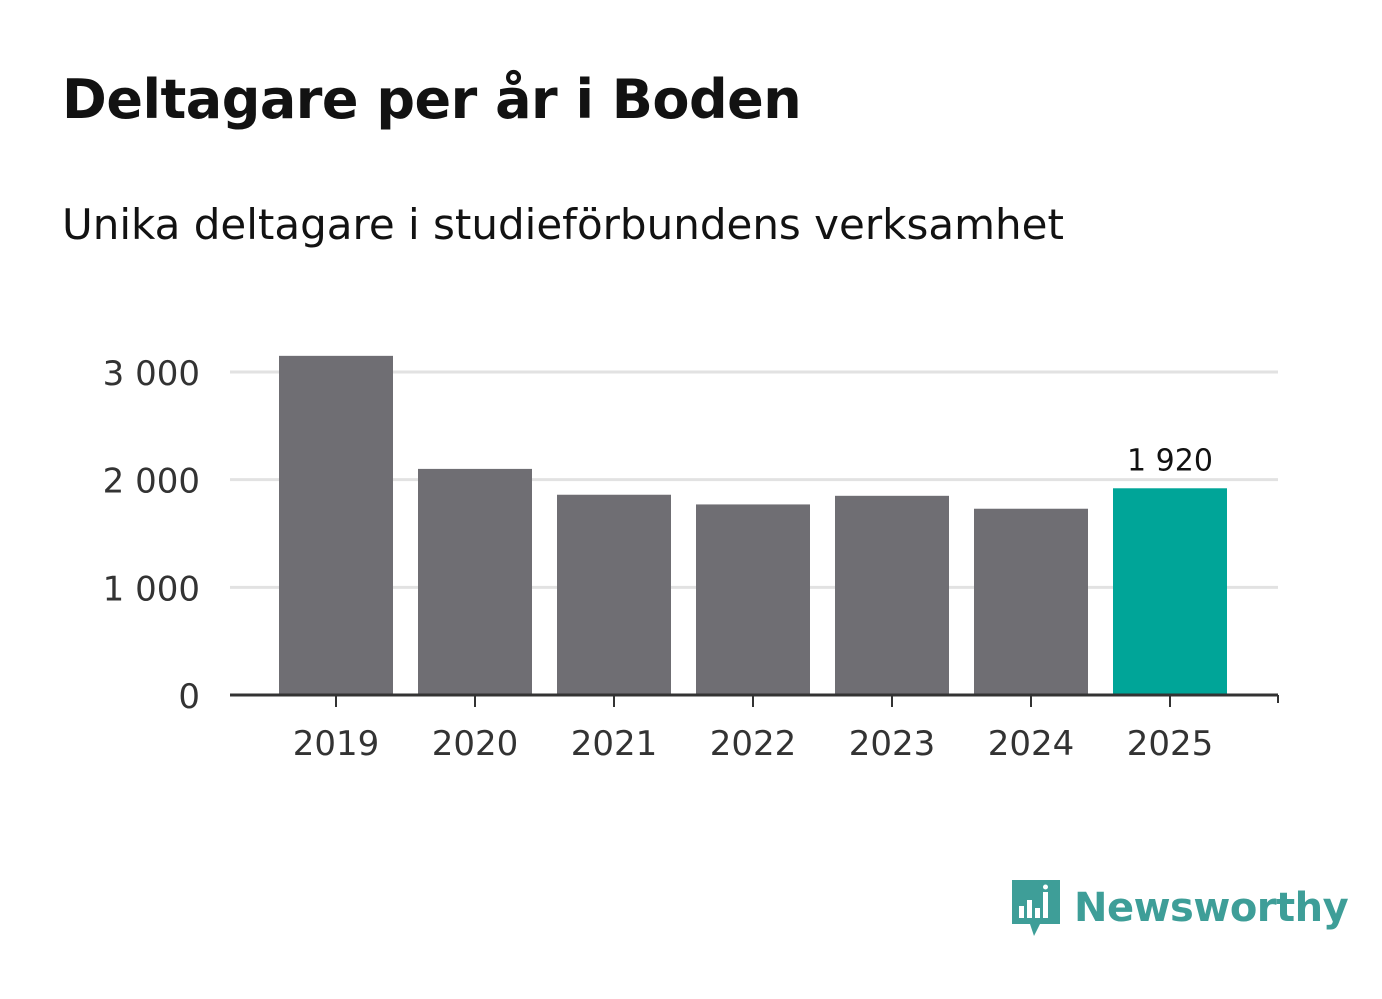 This screenshot has height=999, width=1382. I want to click on axis-layer, so click(754, 700).